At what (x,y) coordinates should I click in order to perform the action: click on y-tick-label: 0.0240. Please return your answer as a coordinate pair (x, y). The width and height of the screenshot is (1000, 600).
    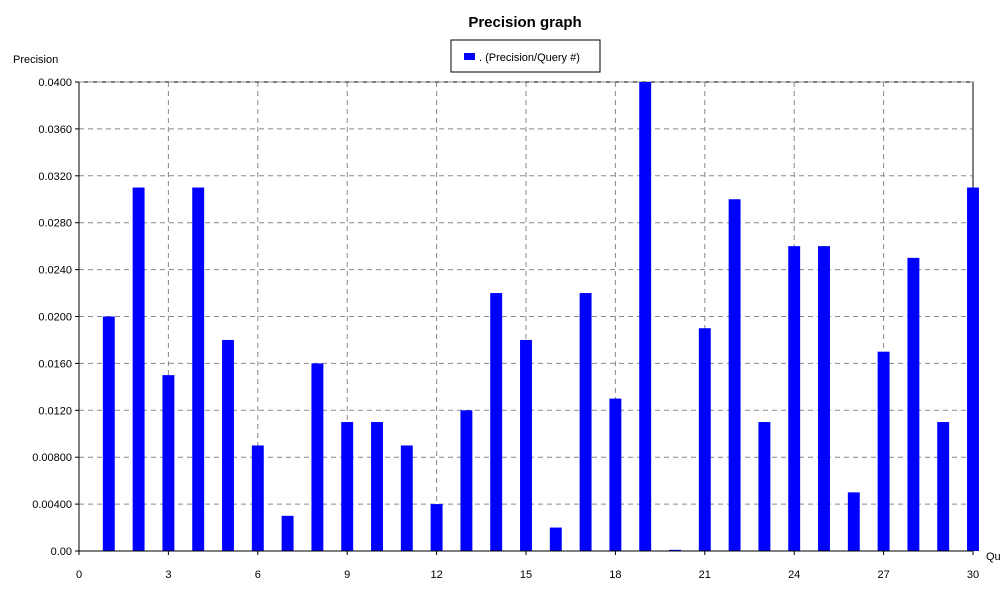
    Looking at the image, I should click on (55, 271).